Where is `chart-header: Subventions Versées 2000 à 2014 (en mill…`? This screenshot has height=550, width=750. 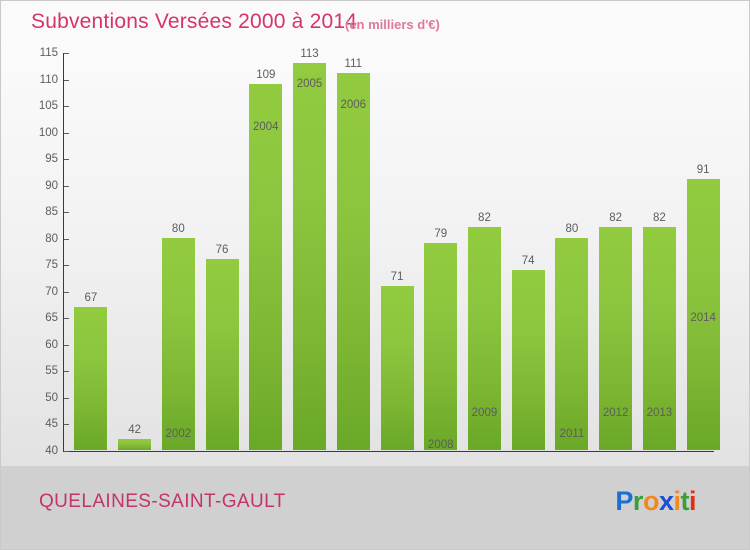
chart-header: Subventions Versées 2000 à 2014 (en mill… is located at coordinates (375, 21).